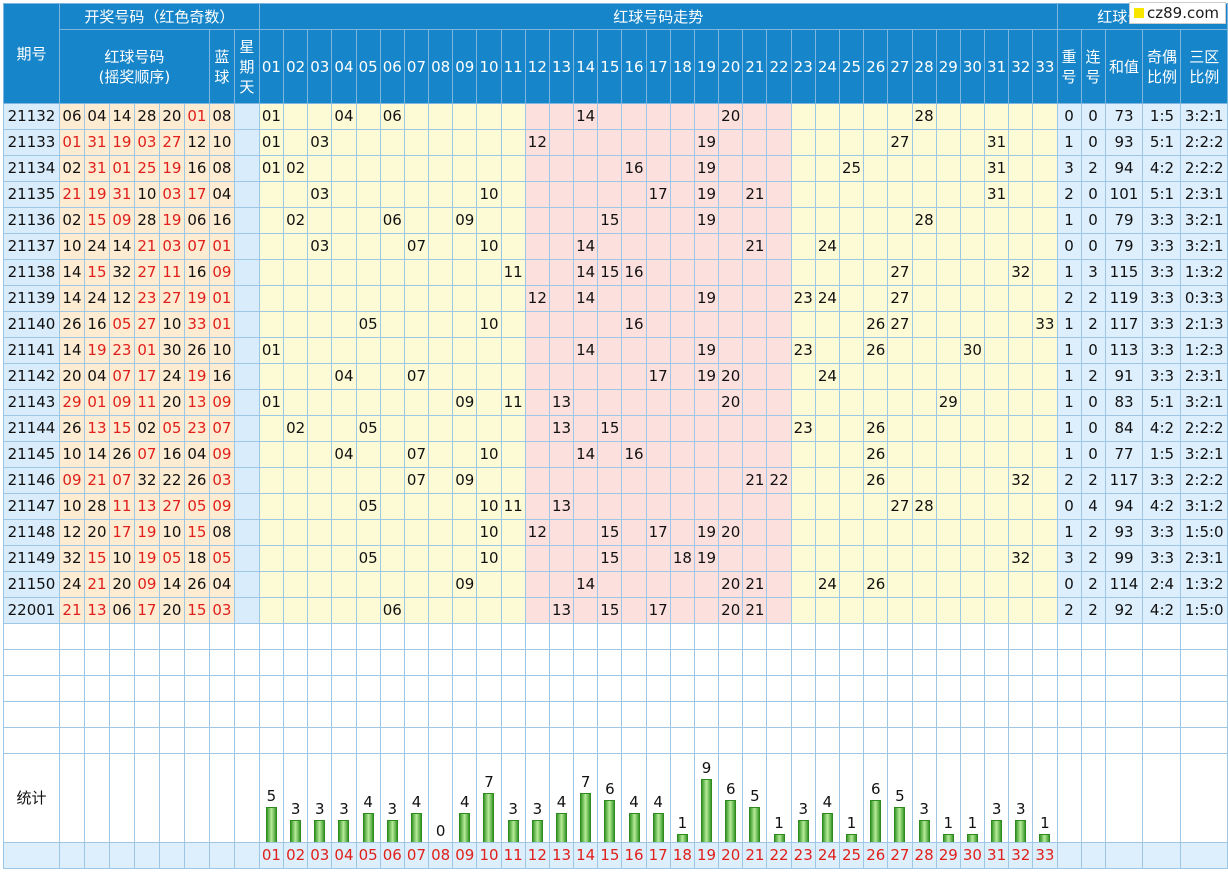  Describe the element at coordinates (1069, 454) in the screenshot. I see `repeat-cell: 1` at that location.